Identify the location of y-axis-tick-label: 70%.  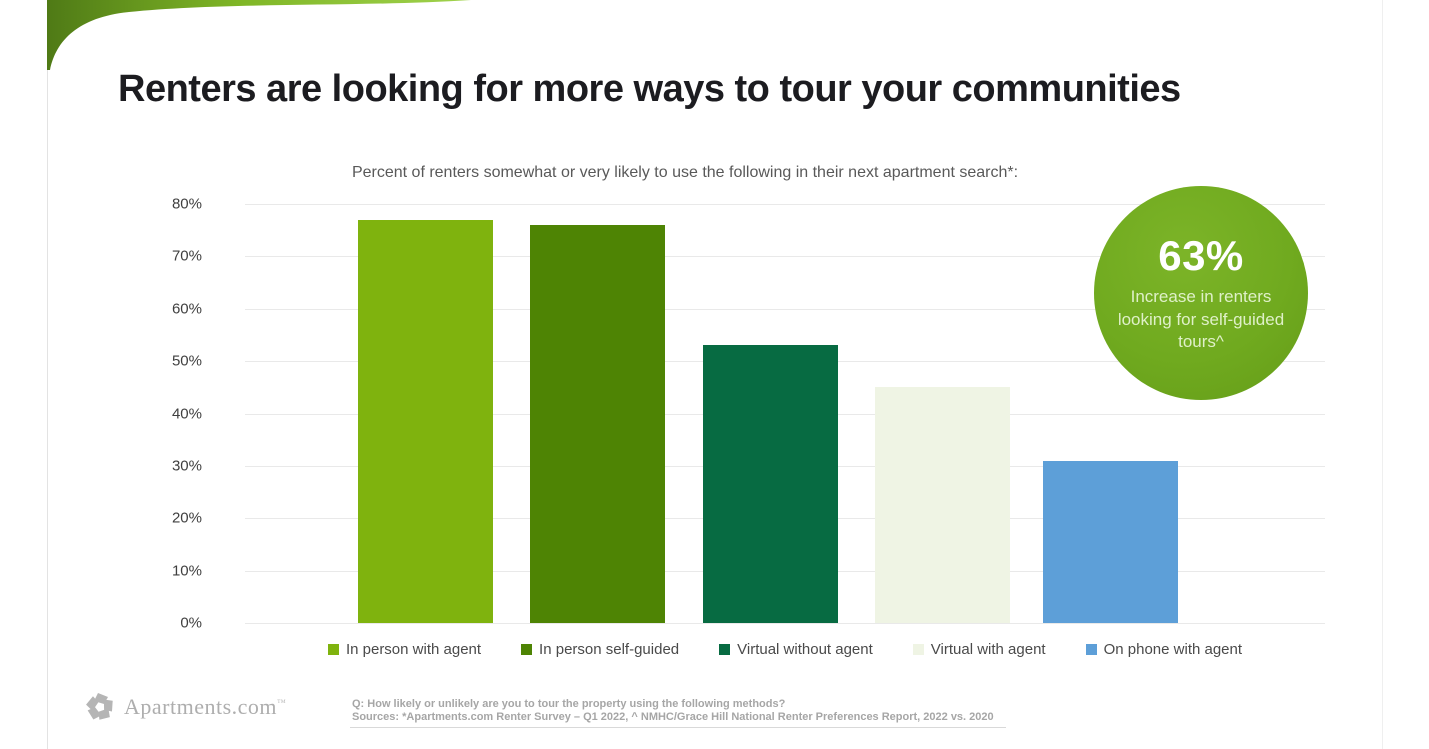
(186, 256).